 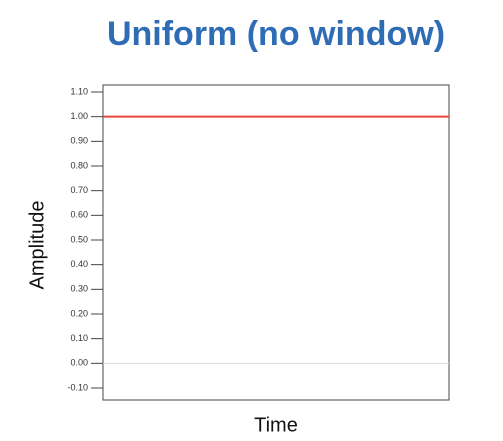 I want to click on x-axis-label: Time, so click(x=276, y=425).